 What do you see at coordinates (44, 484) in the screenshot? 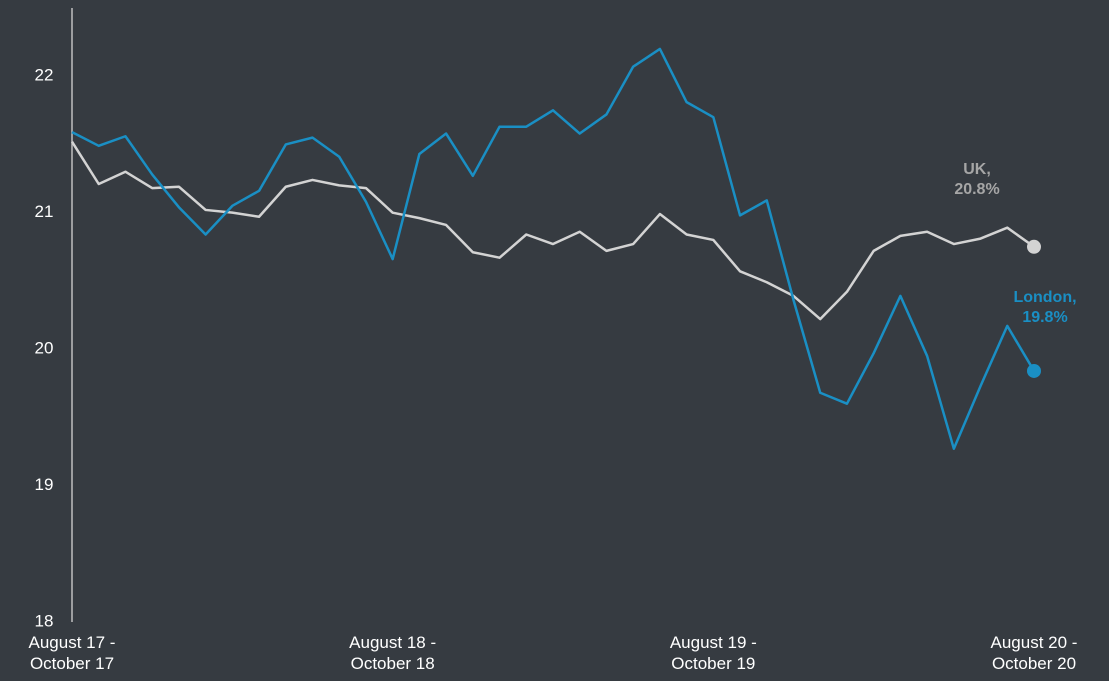
I see `y-tick-label: 19` at bounding box center [44, 484].